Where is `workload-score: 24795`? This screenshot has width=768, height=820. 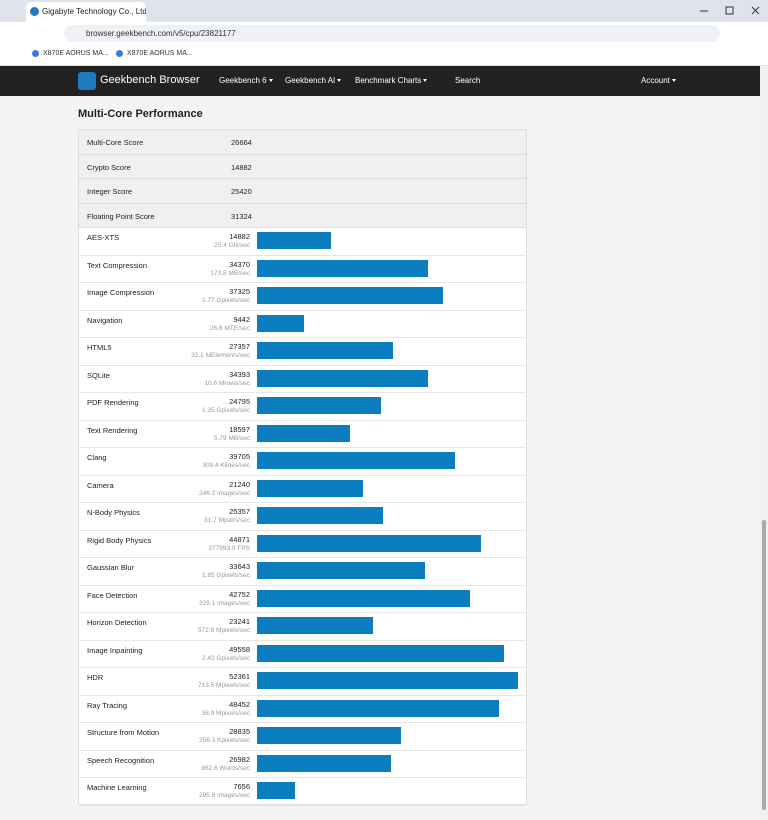 workload-score: 24795 is located at coordinates (239, 401).